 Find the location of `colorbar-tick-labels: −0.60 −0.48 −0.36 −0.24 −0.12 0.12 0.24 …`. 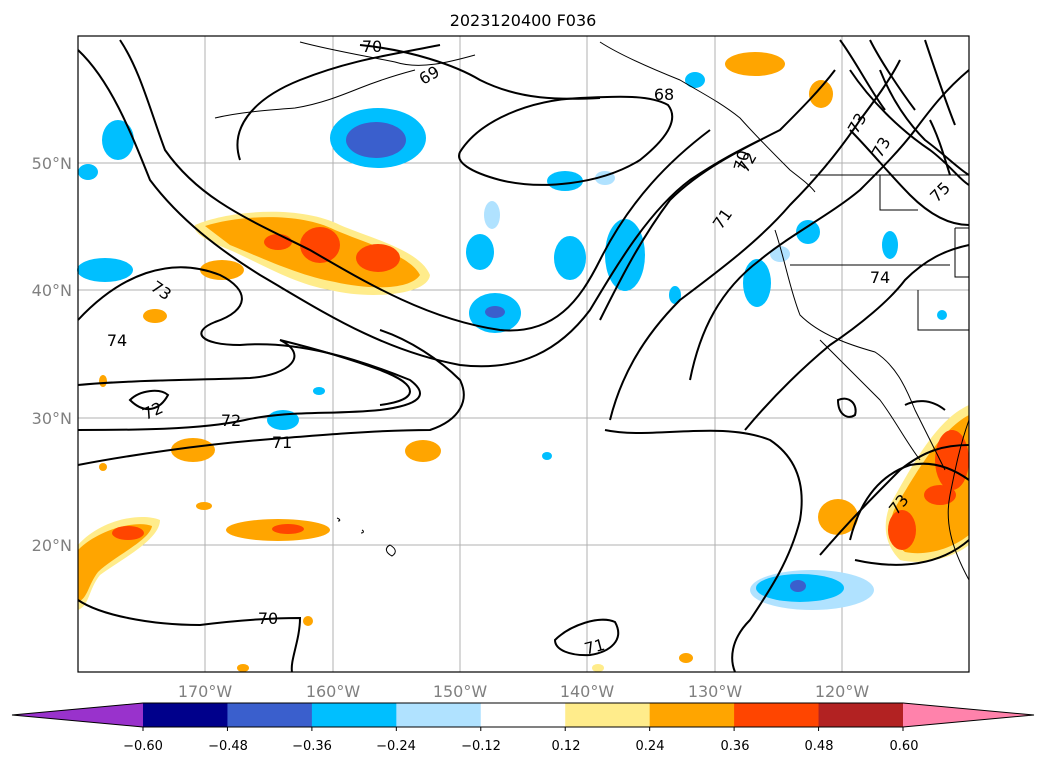

colorbar-tick-labels: −0.60 −0.48 −0.36 −0.24 −0.12 0.12 0.24 … is located at coordinates (520, 746).